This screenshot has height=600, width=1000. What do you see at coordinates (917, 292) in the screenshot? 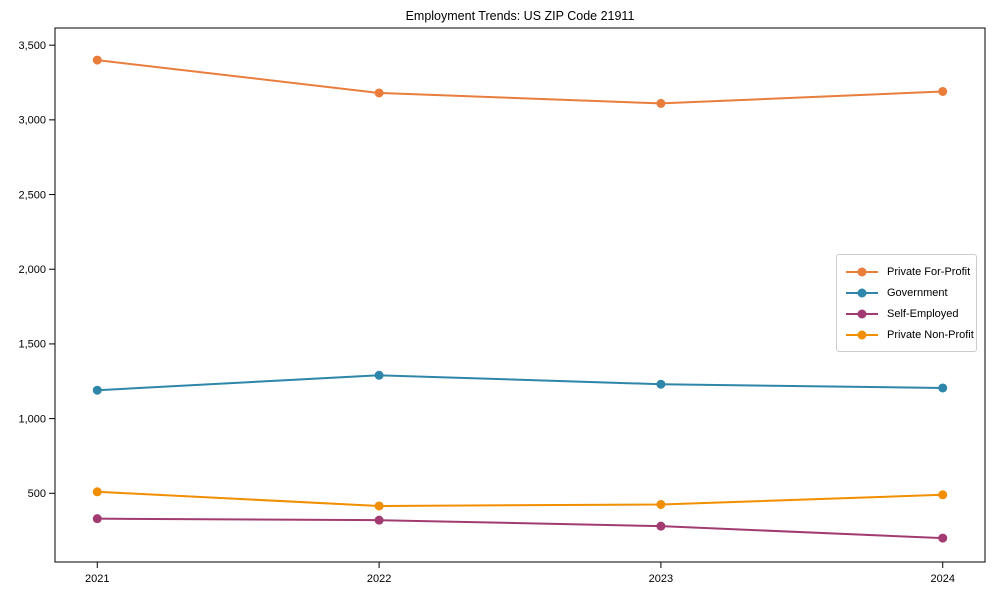
I see `legend-label: Government` at bounding box center [917, 292].